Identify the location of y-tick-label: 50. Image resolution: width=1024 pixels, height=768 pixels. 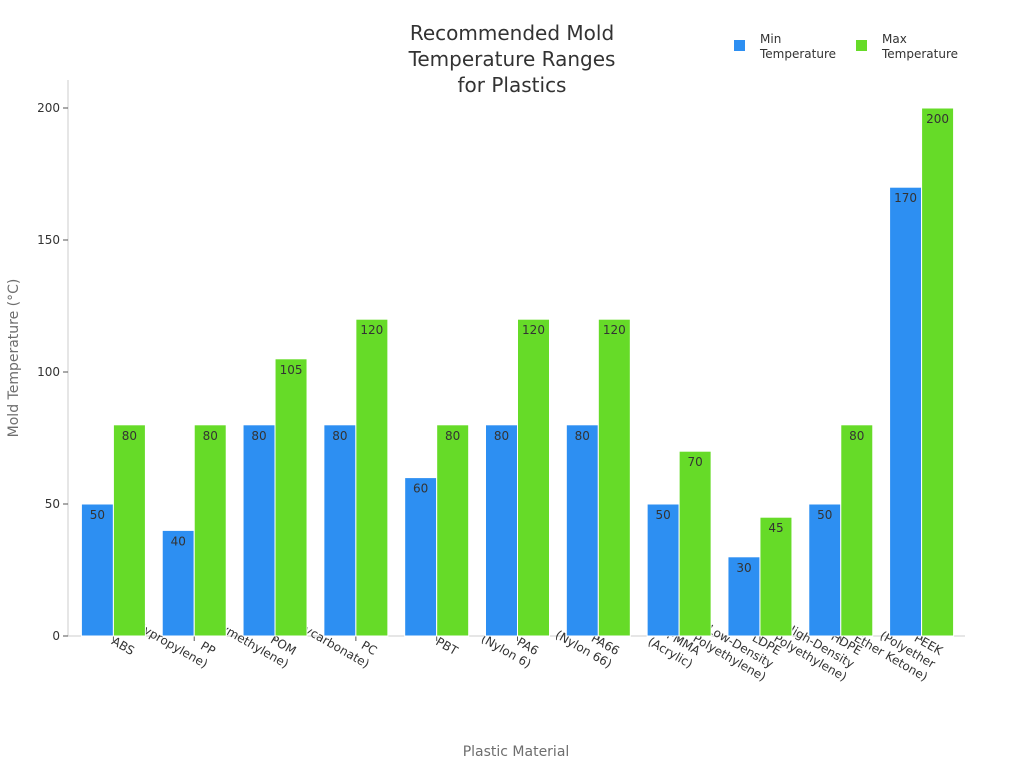
(52, 504).